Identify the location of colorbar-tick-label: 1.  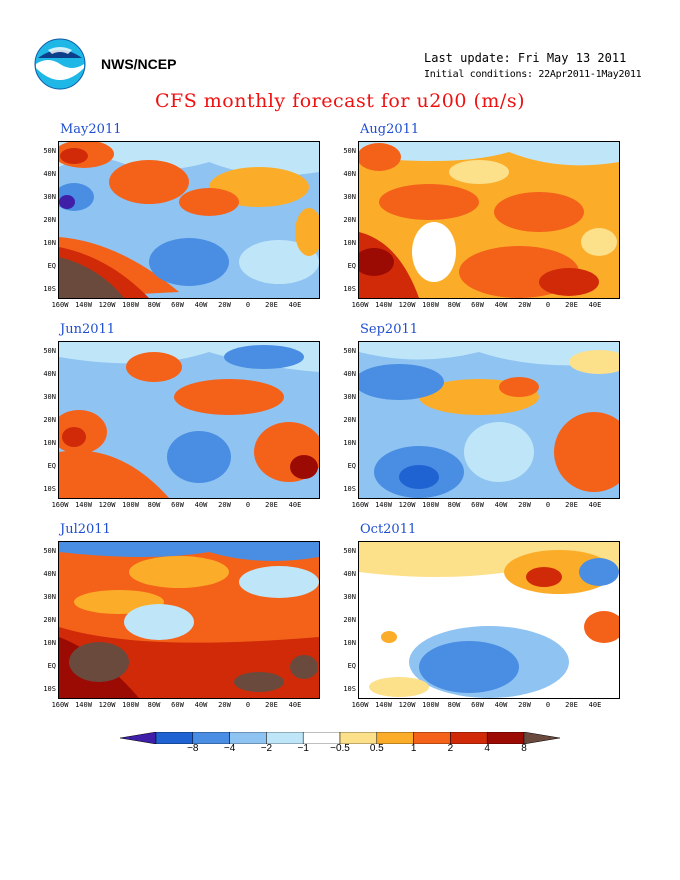
(413, 748).